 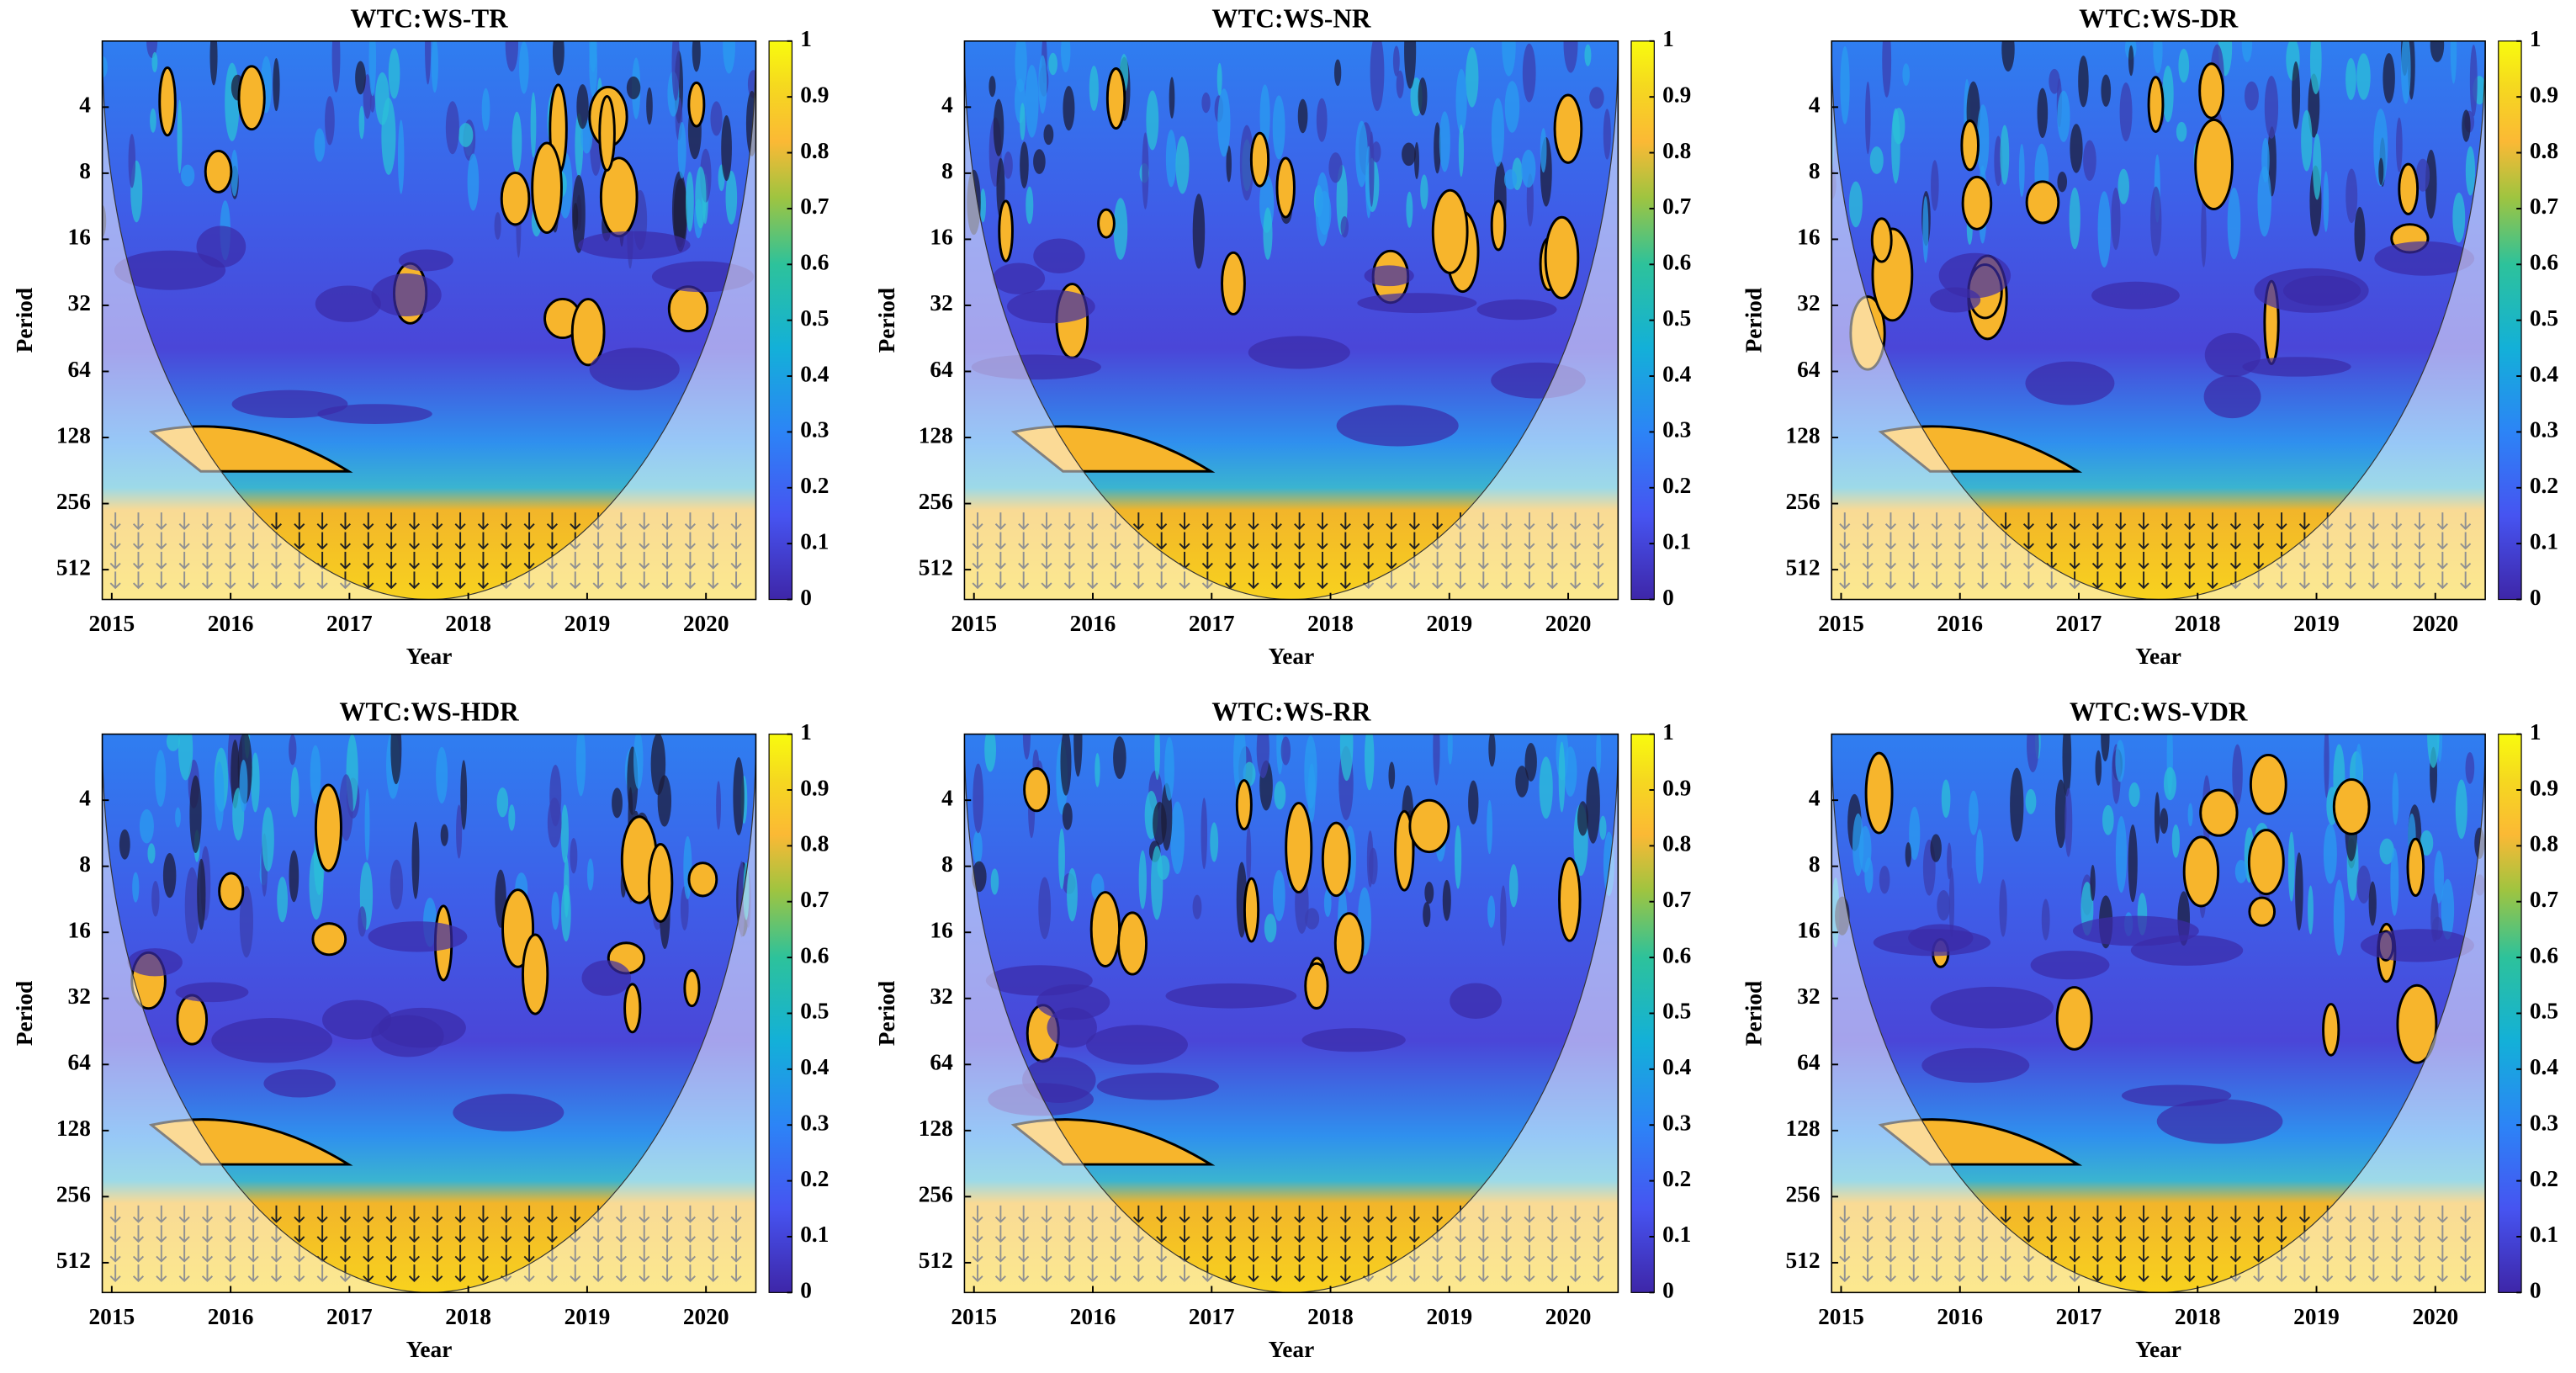 I want to click on colorbar-tick-label: 0.1, so click(x=814, y=541).